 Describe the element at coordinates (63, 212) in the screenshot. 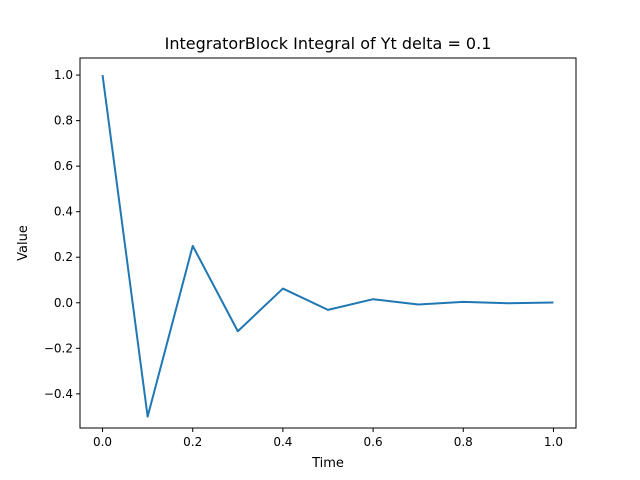

I see `y-tick-label: 0.4` at that location.